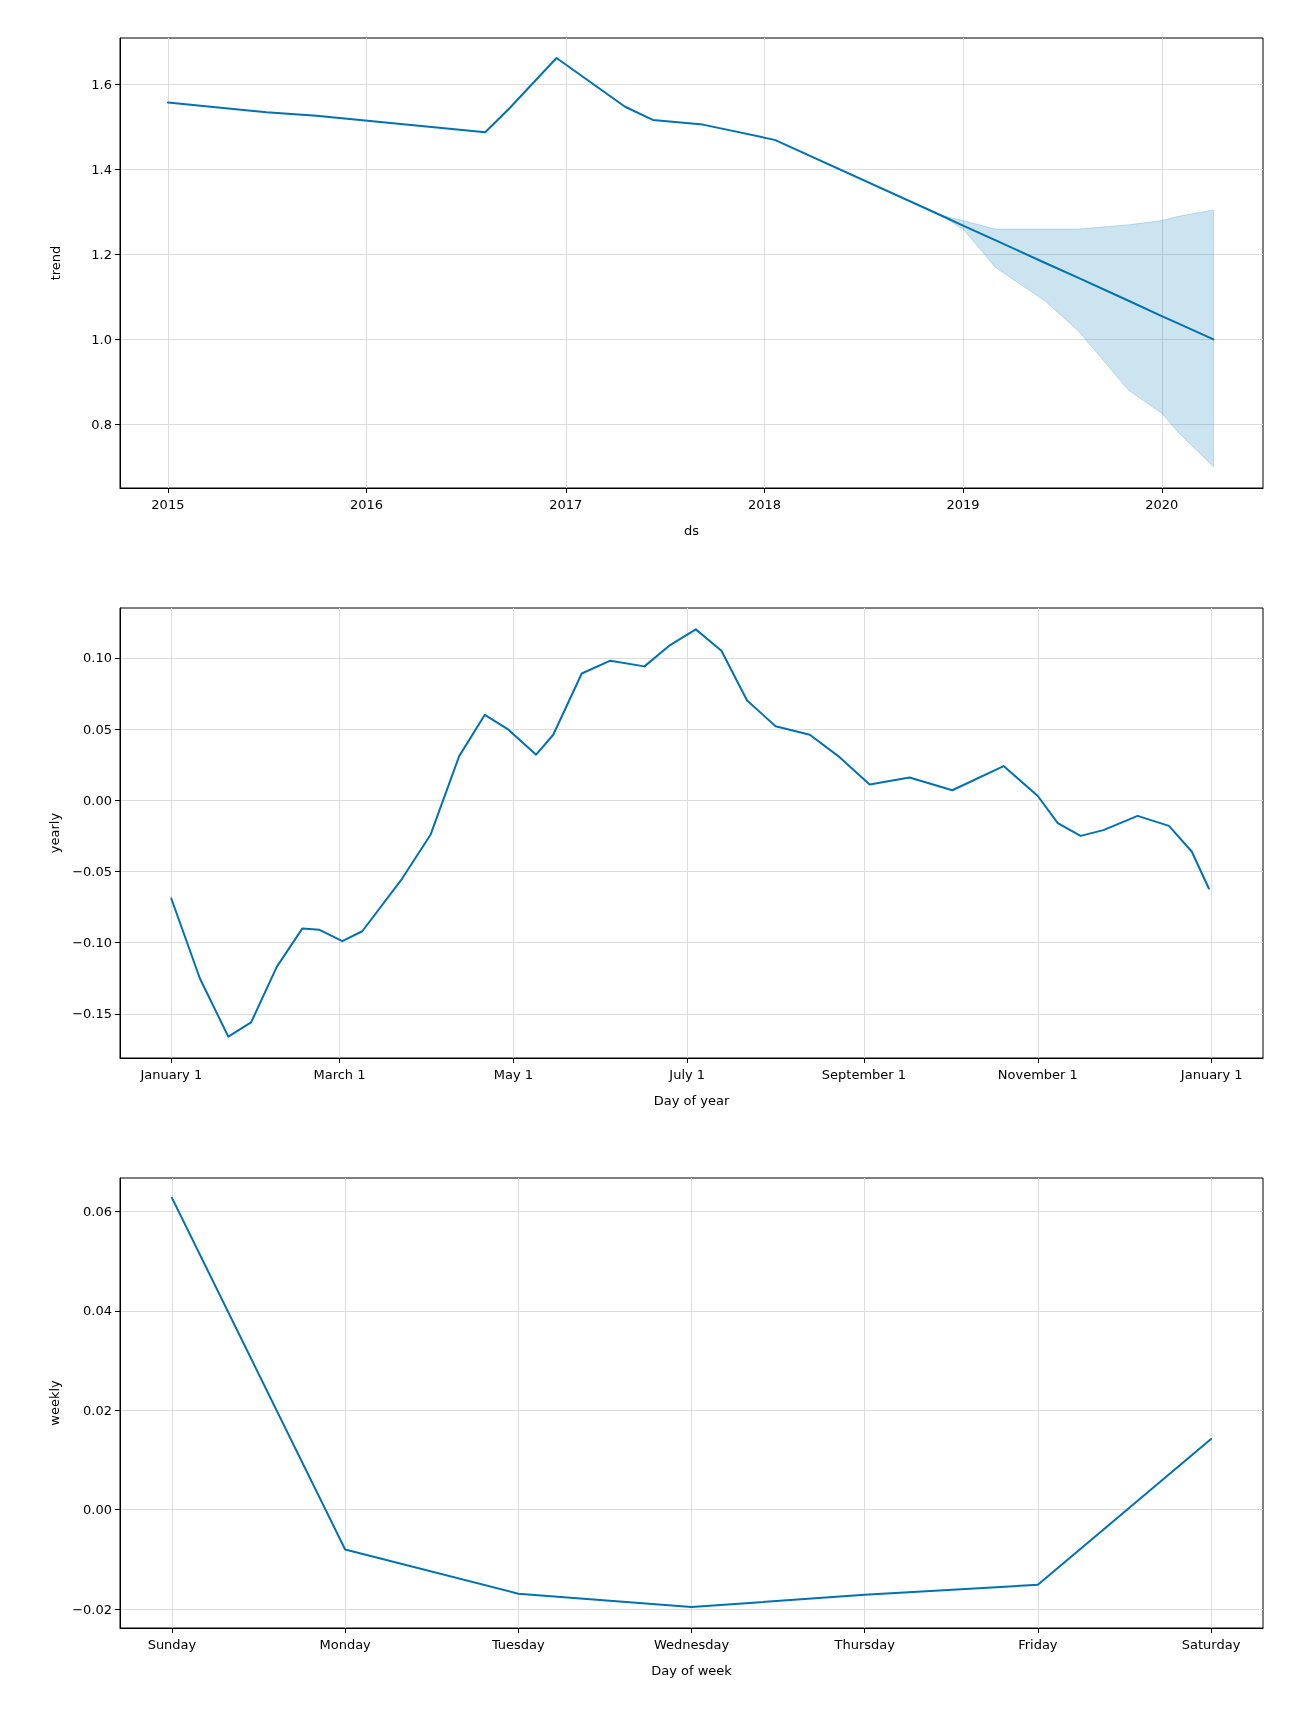 This screenshot has height=1734, width=1291. What do you see at coordinates (101, 255) in the screenshot?
I see `y-tick-label: 1.2` at bounding box center [101, 255].